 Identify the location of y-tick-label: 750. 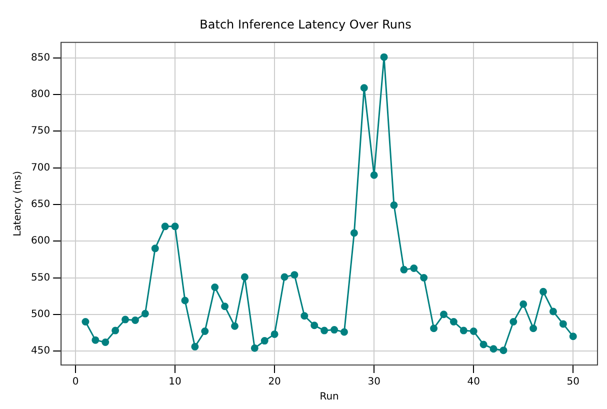
(40, 131).